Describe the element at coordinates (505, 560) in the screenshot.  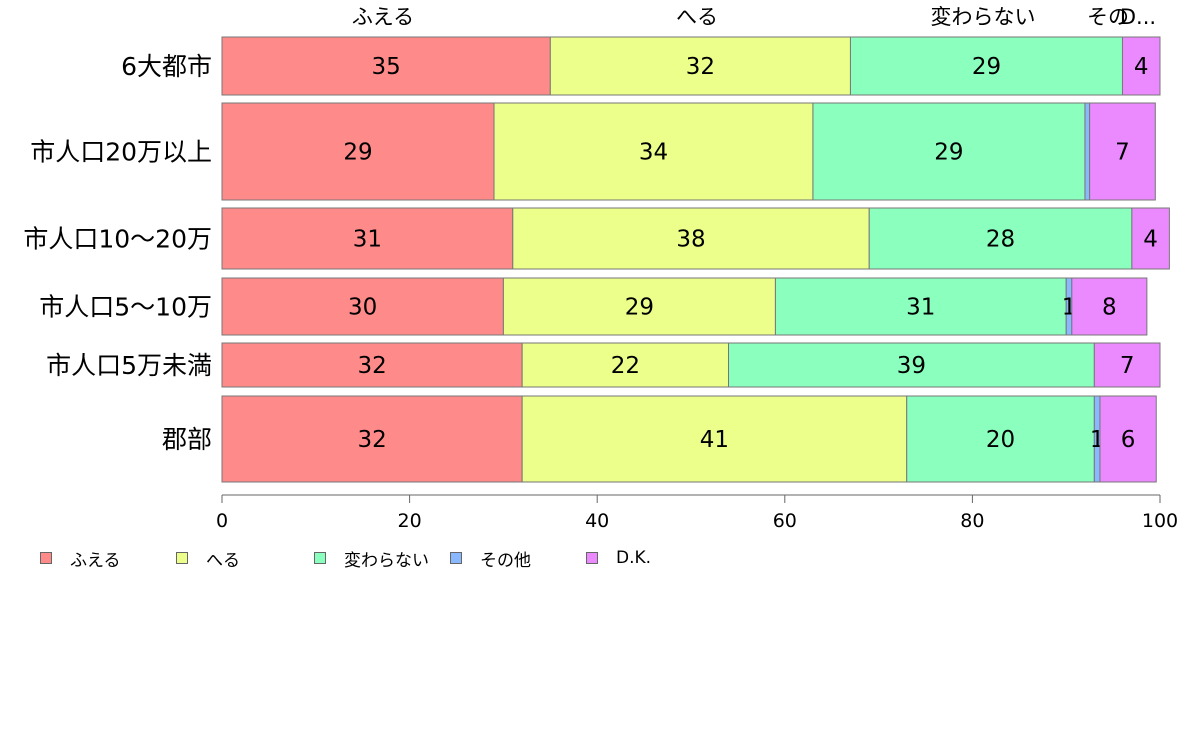
I see `legend-label: その他` at that location.